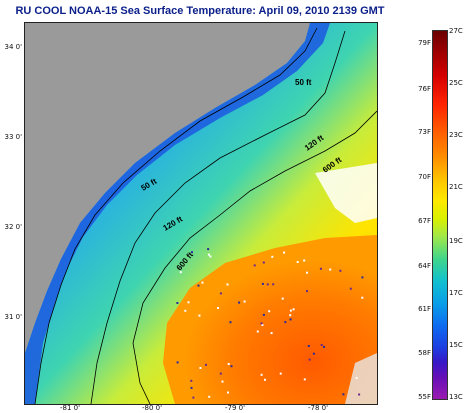 The image size is (474, 413). What do you see at coordinates (424, 309) in the screenshot?
I see `colorbar-tick-f: 61F` at bounding box center [424, 309].